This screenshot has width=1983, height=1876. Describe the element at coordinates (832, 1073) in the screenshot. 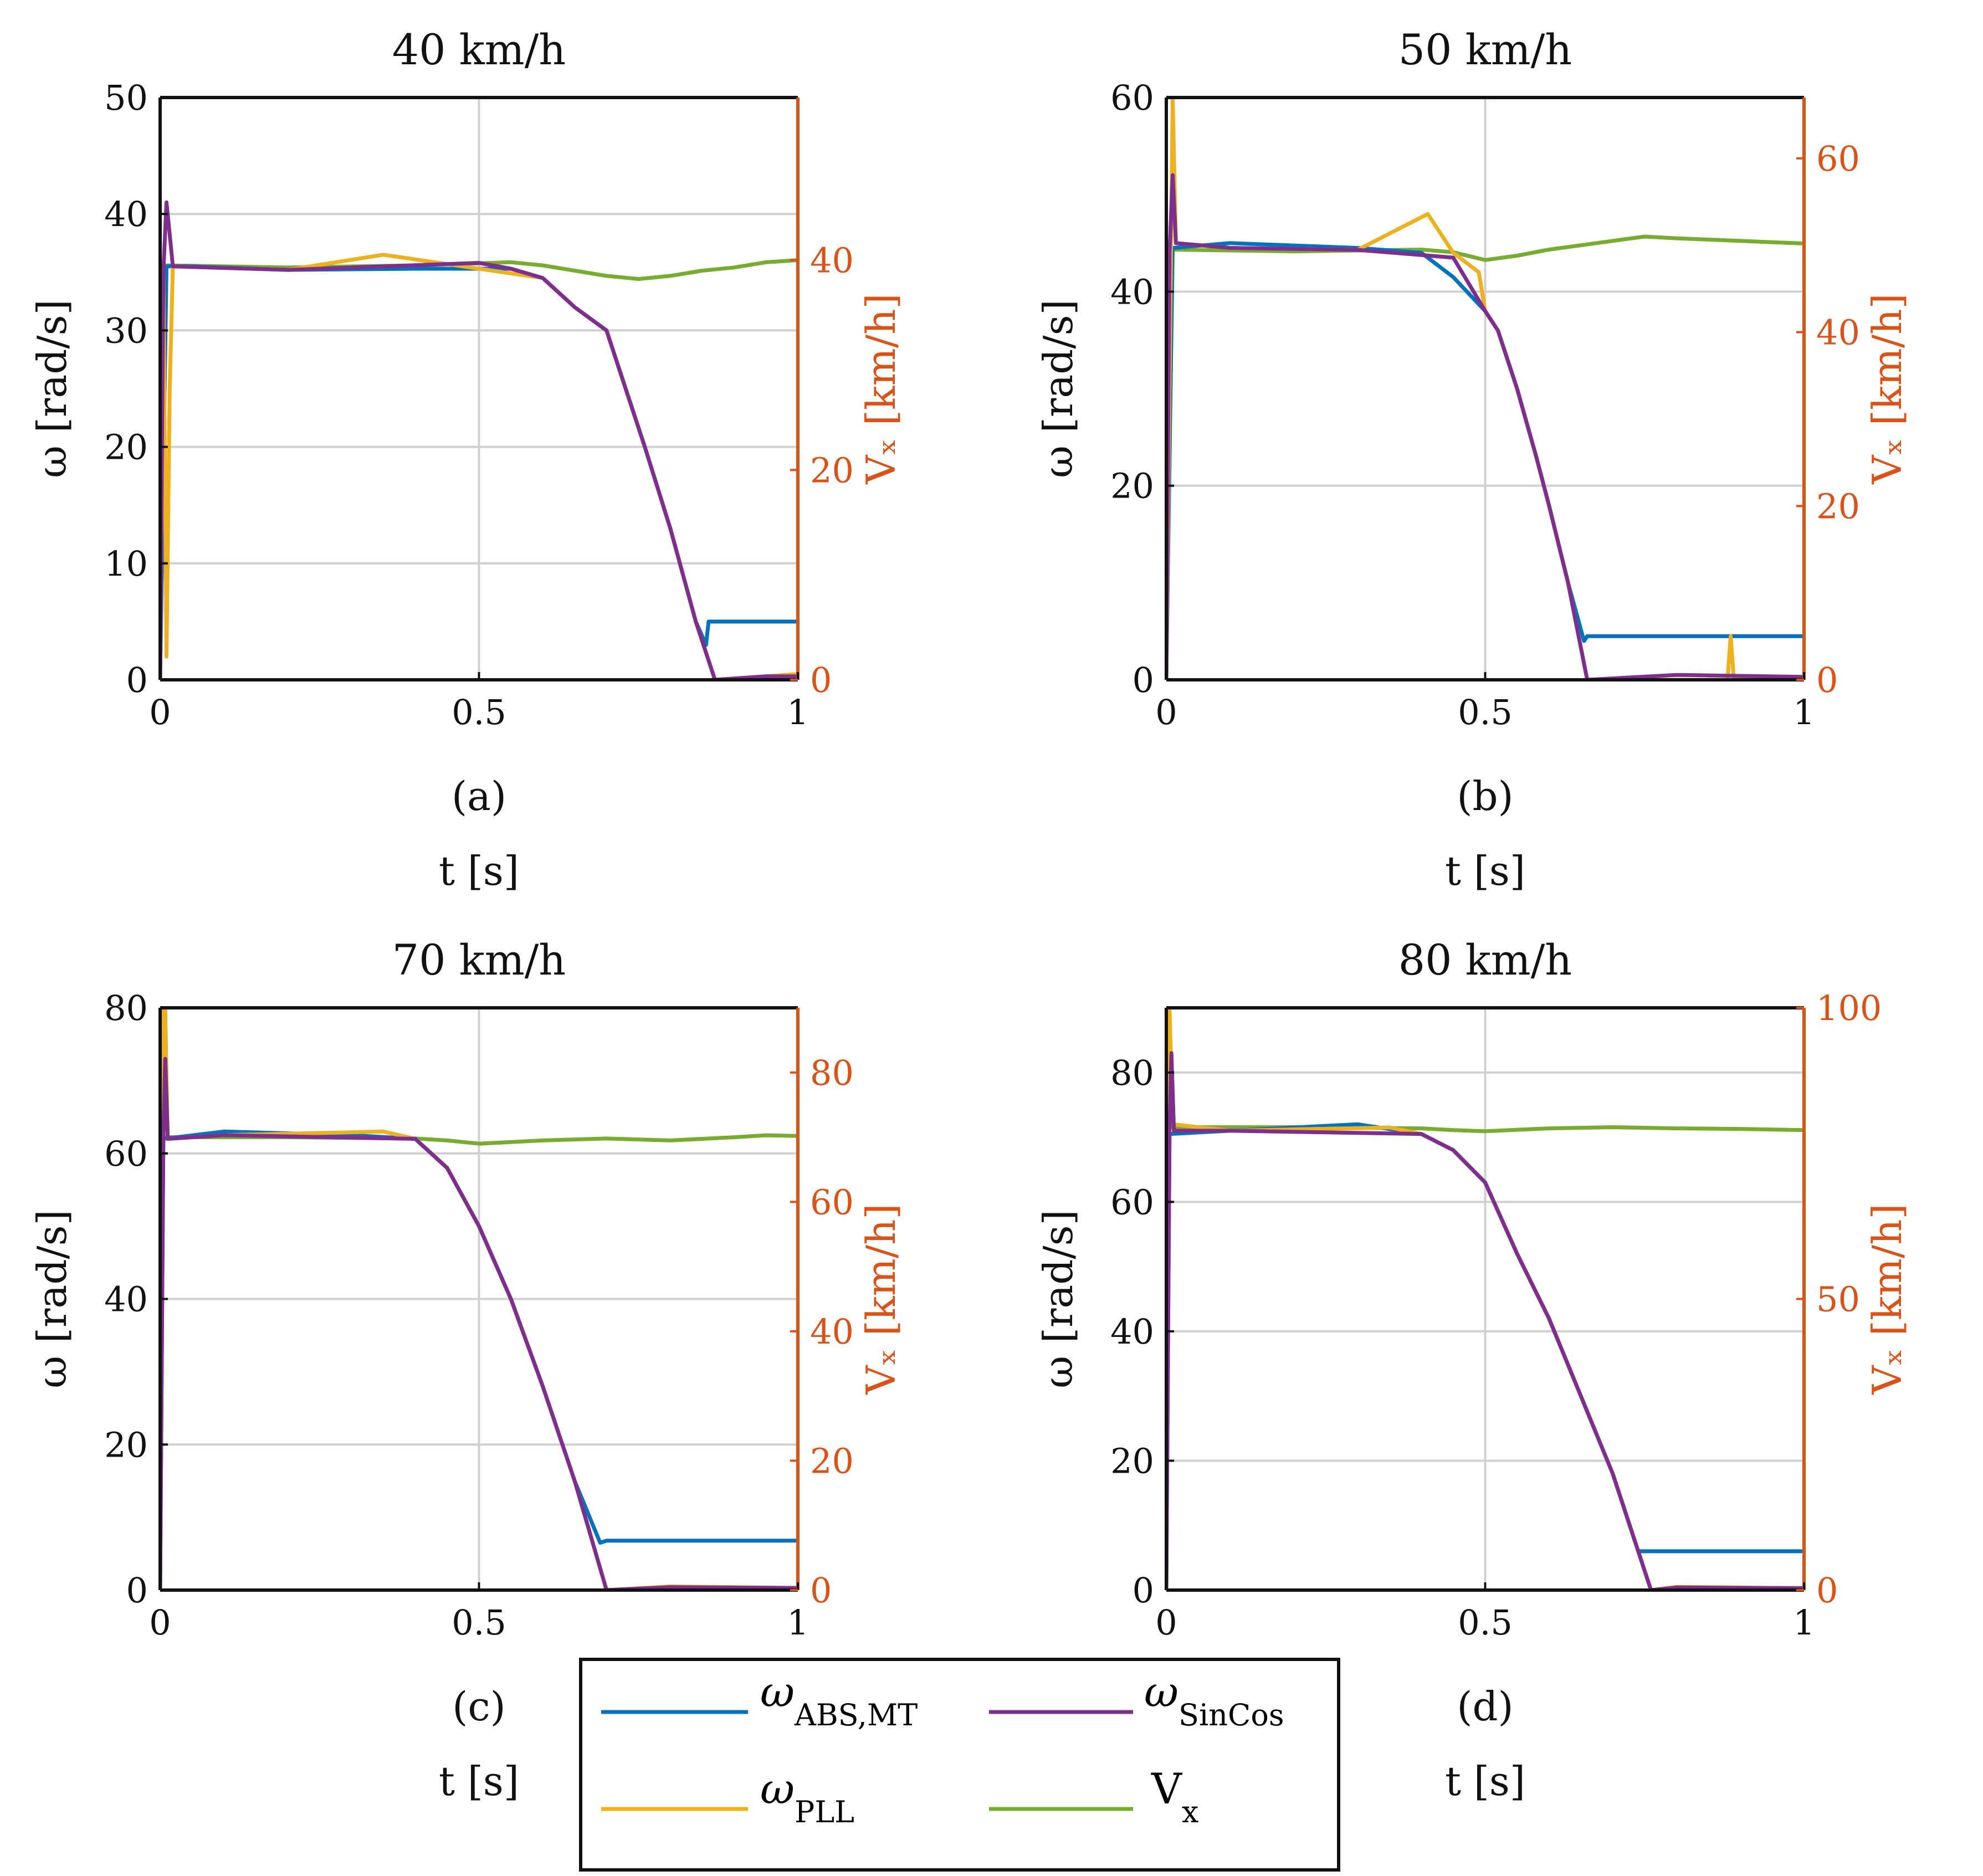

I see `right-y-tick-label: 80` at that location.